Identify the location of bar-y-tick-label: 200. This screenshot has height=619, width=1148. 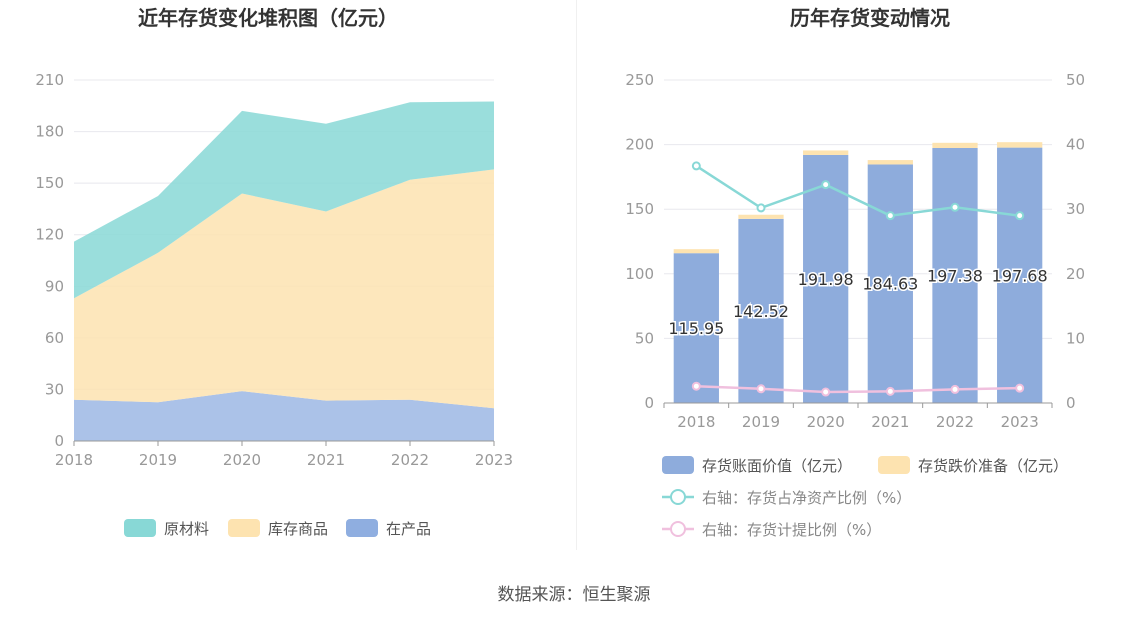
(639, 145).